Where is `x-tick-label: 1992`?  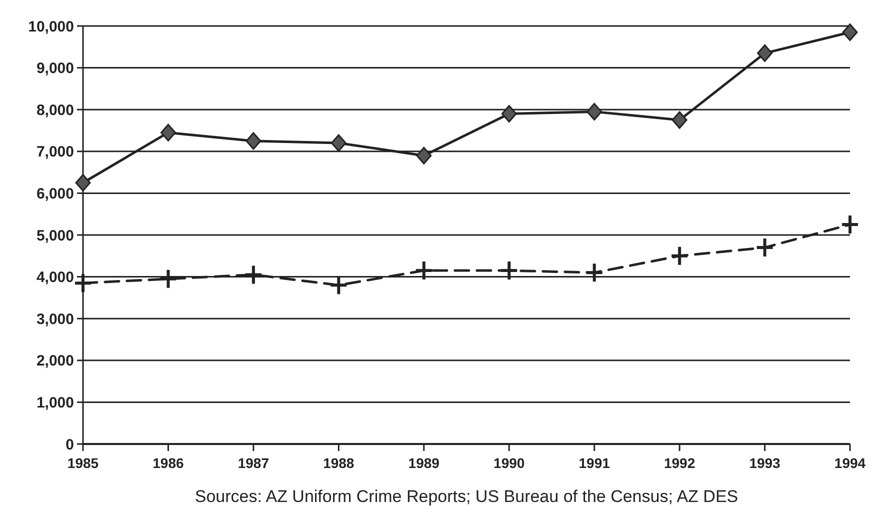
x-tick-label: 1992 is located at coordinates (680, 463).